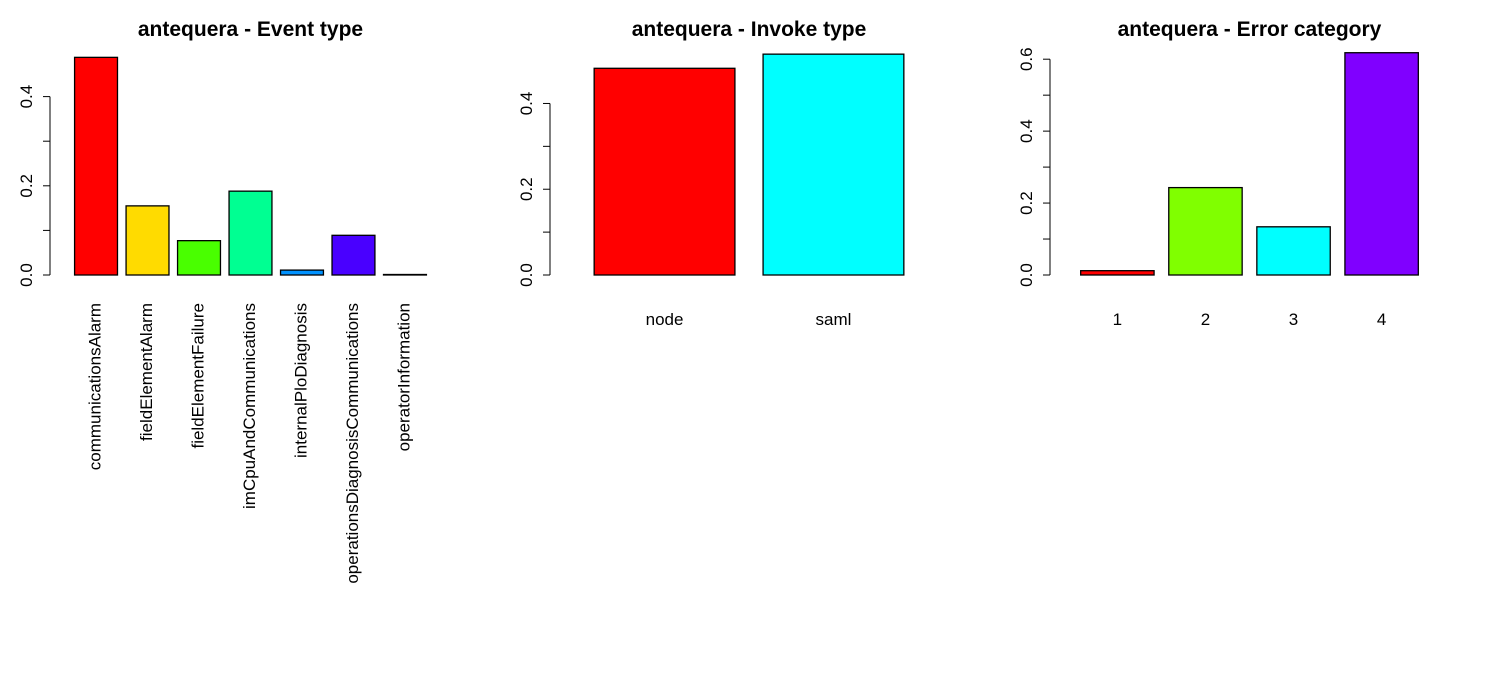  Describe the element at coordinates (833, 164) in the screenshot. I see `bar-saml` at that location.